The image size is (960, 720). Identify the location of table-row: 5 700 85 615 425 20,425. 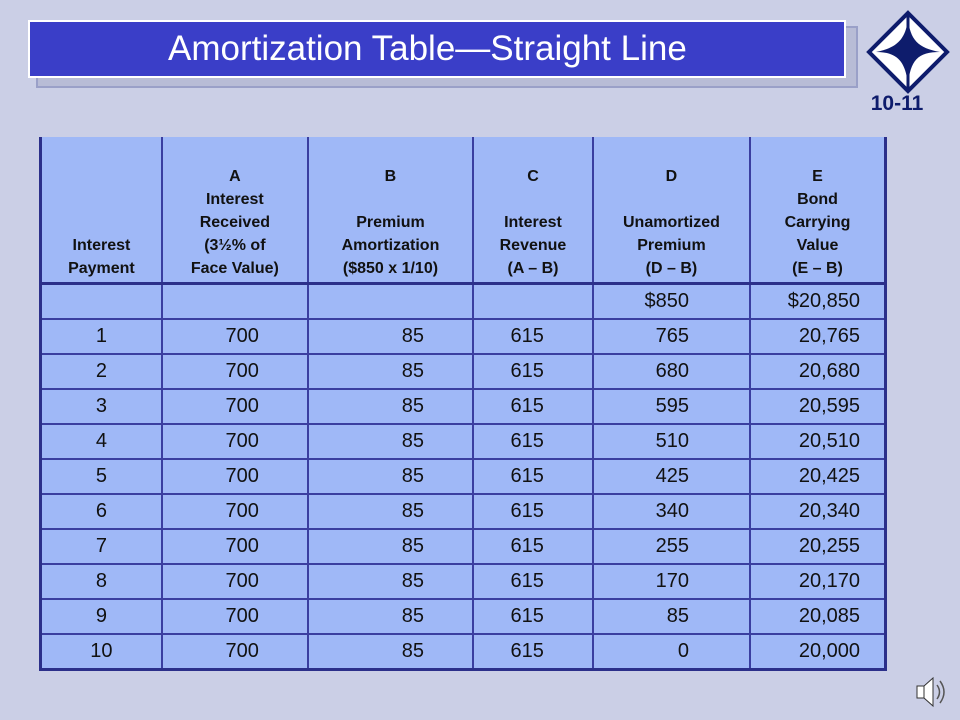
(463, 476).